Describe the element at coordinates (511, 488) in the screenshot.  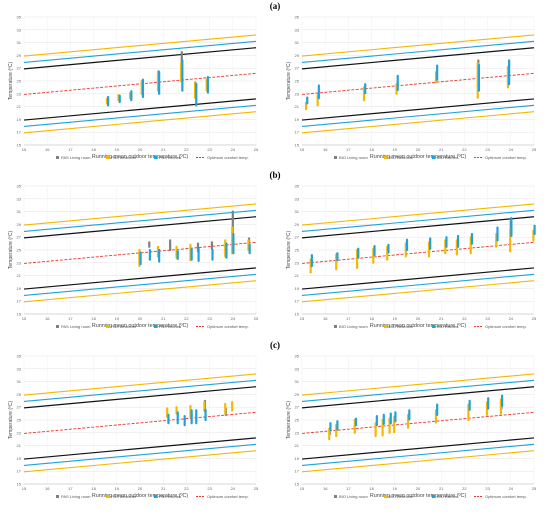
I see `x-tick-label: 24` at that location.